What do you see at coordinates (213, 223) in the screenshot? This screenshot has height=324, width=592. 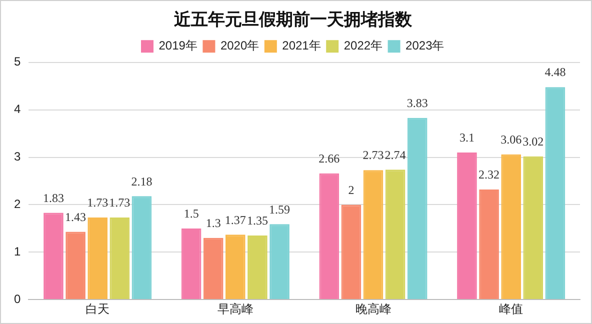 I see `data-label: 1.3` at bounding box center [213, 223].